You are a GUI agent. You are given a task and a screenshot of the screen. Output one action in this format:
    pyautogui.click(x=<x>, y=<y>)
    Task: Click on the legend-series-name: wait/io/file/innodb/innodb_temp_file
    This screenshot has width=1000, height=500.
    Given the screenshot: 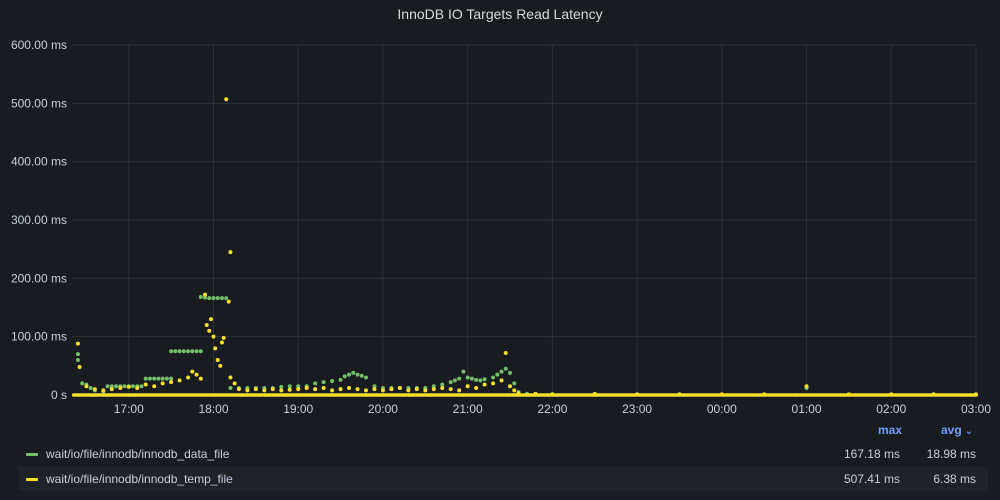 What is the action you would take?
    pyautogui.click(x=139, y=479)
    